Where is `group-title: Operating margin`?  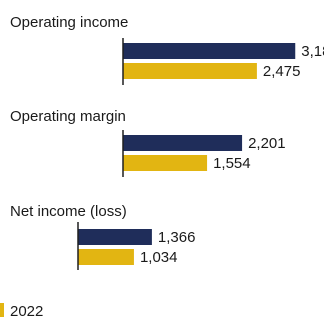 group-title: Operating margin is located at coordinates (68, 116).